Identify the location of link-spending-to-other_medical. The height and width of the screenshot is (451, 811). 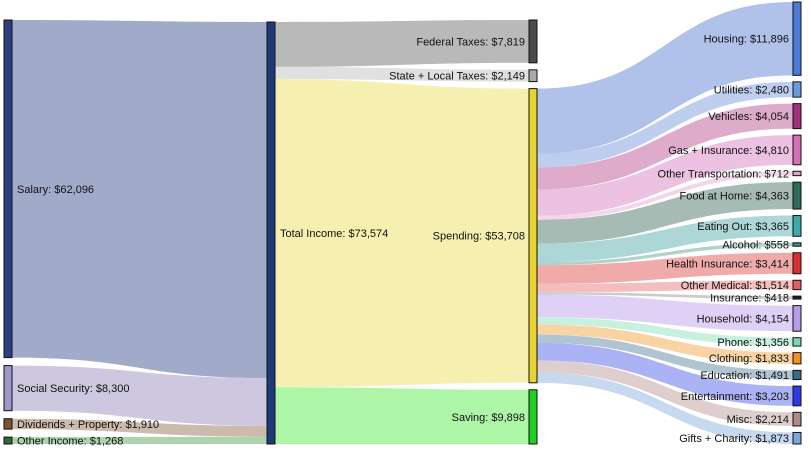
(665, 286).